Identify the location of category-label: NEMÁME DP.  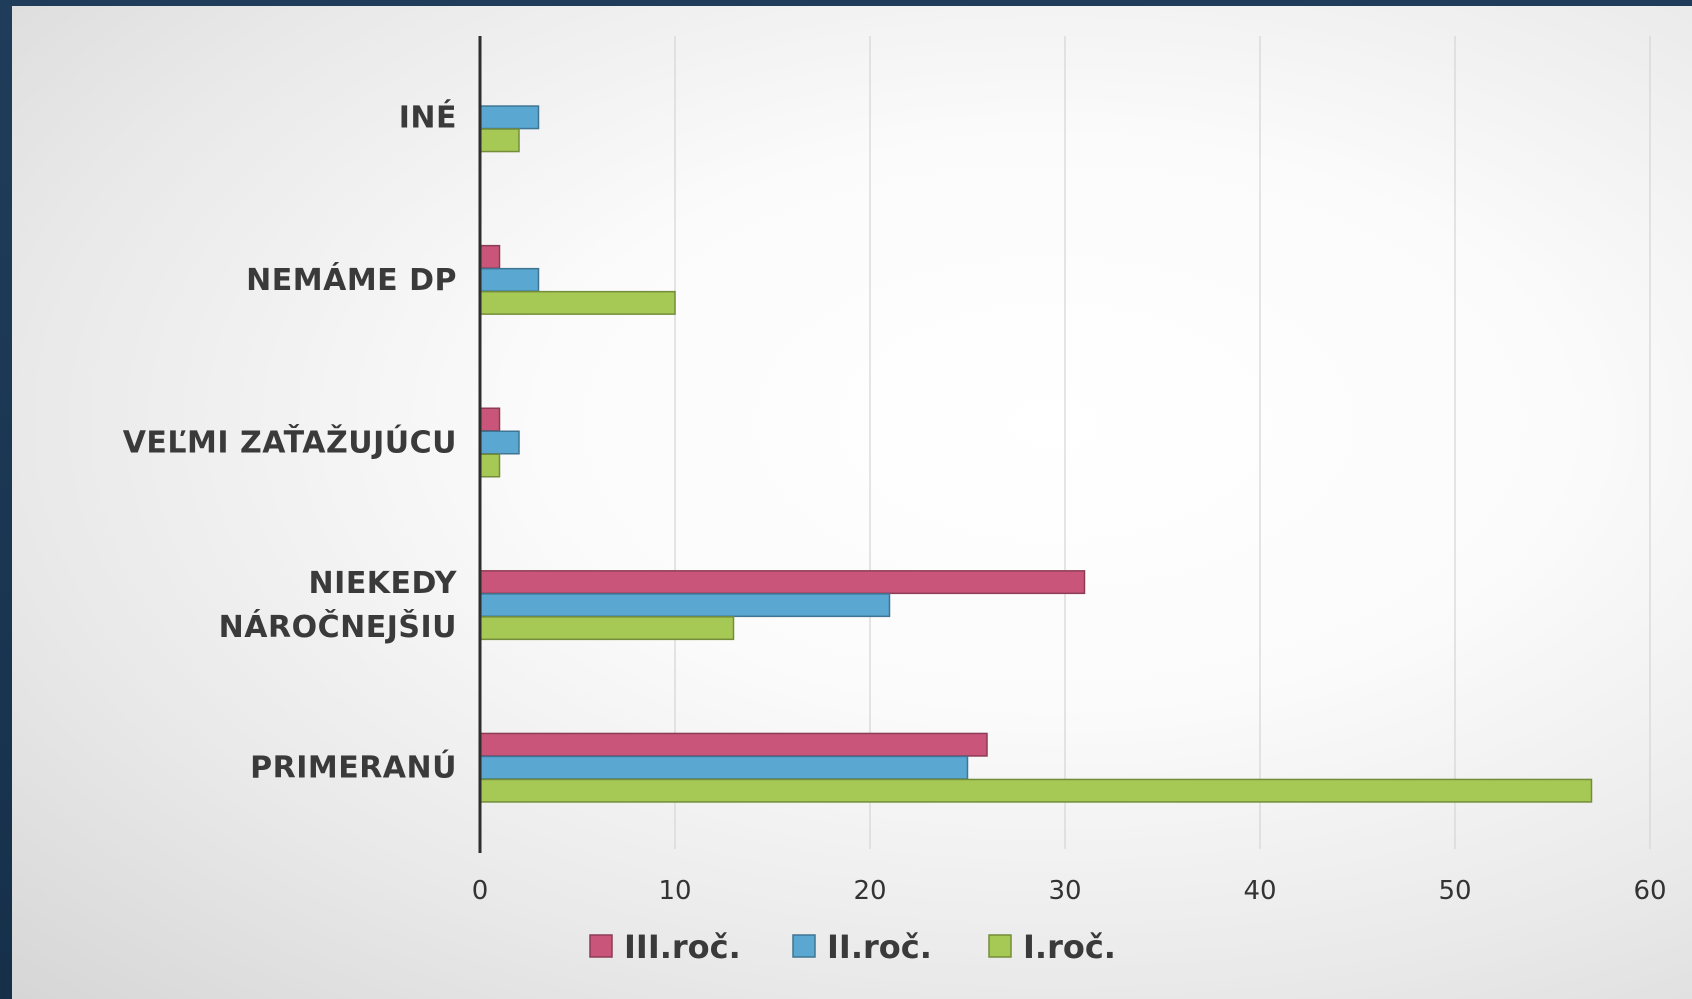
(351, 280).